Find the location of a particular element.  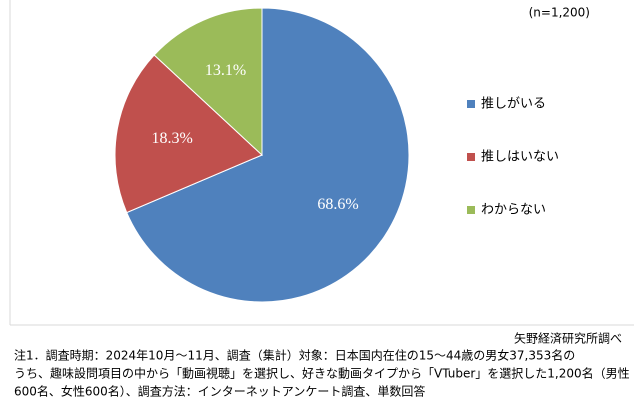

source: 矢野経済研究所調べ is located at coordinates (568, 338).